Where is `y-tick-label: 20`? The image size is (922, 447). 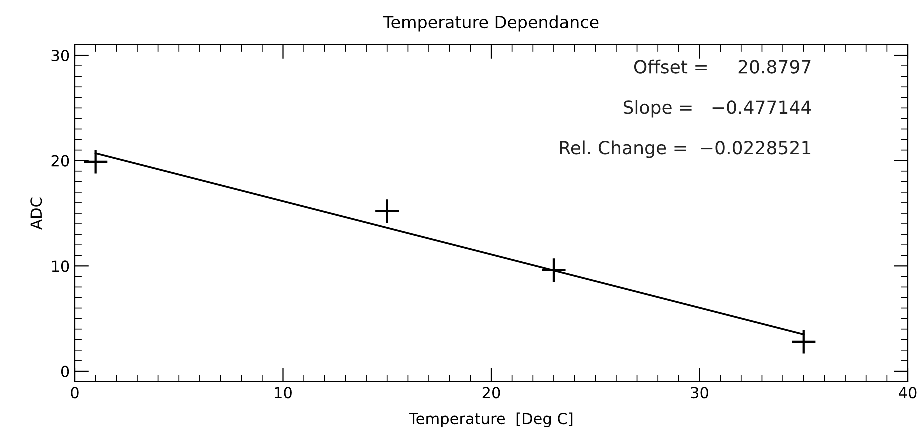 y-tick-label: 20 is located at coordinates (61, 161).